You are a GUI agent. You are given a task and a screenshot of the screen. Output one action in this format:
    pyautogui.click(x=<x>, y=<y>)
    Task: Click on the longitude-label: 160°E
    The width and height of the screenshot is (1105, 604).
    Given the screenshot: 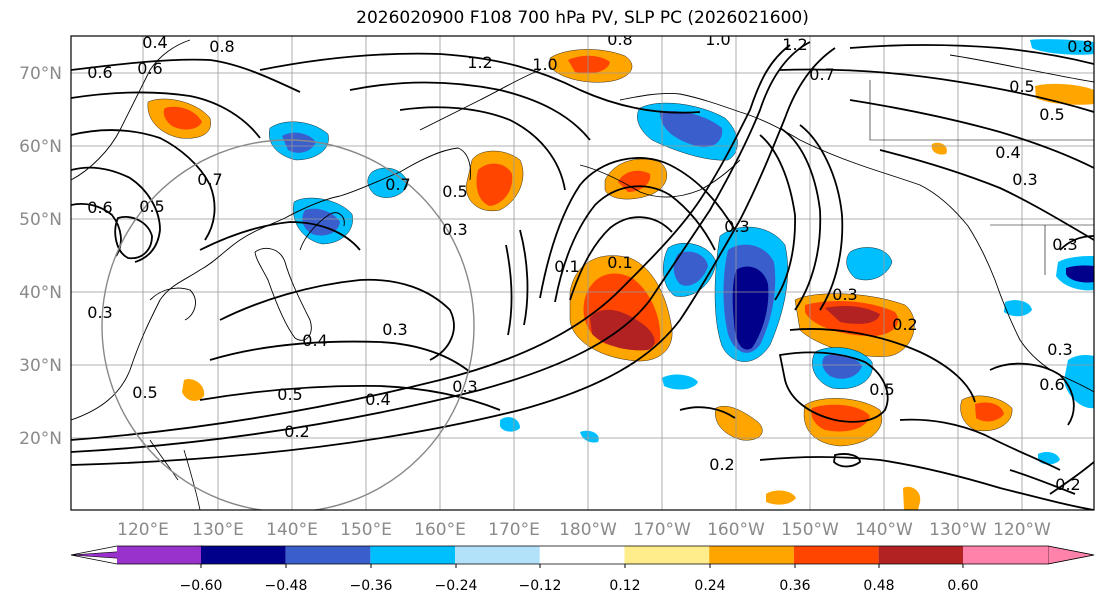 What is the action you would take?
    pyautogui.click(x=440, y=530)
    